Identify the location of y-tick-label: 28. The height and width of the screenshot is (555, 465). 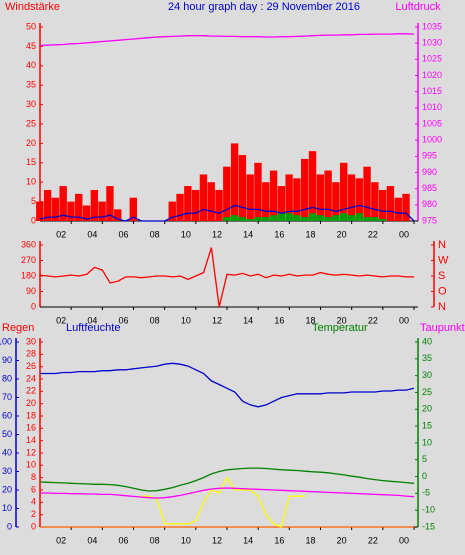
(31, 354).